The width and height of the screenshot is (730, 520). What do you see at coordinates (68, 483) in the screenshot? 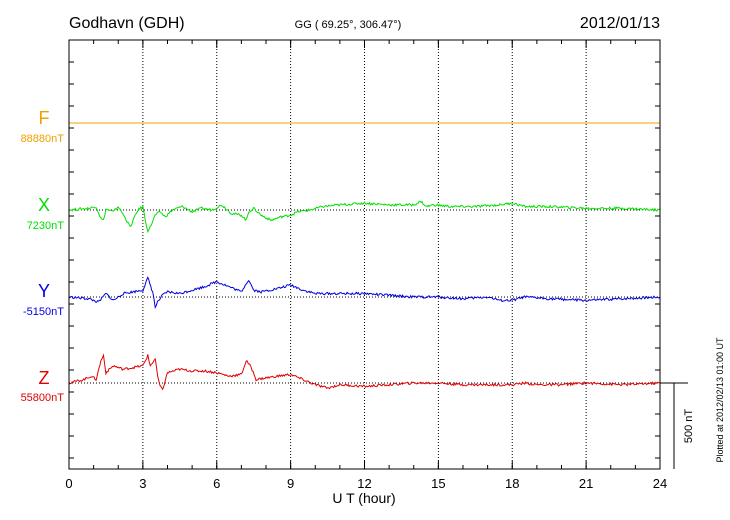
I see `x-tick-label: 0` at bounding box center [68, 483].